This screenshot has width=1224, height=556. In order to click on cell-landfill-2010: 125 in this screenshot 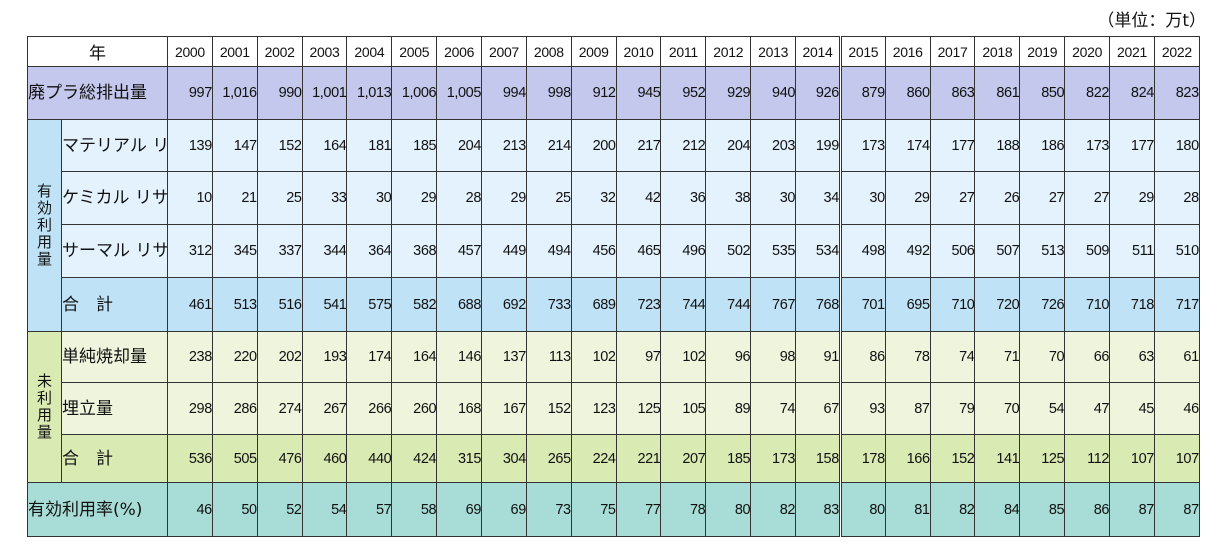, I will do `click(638, 408)`.